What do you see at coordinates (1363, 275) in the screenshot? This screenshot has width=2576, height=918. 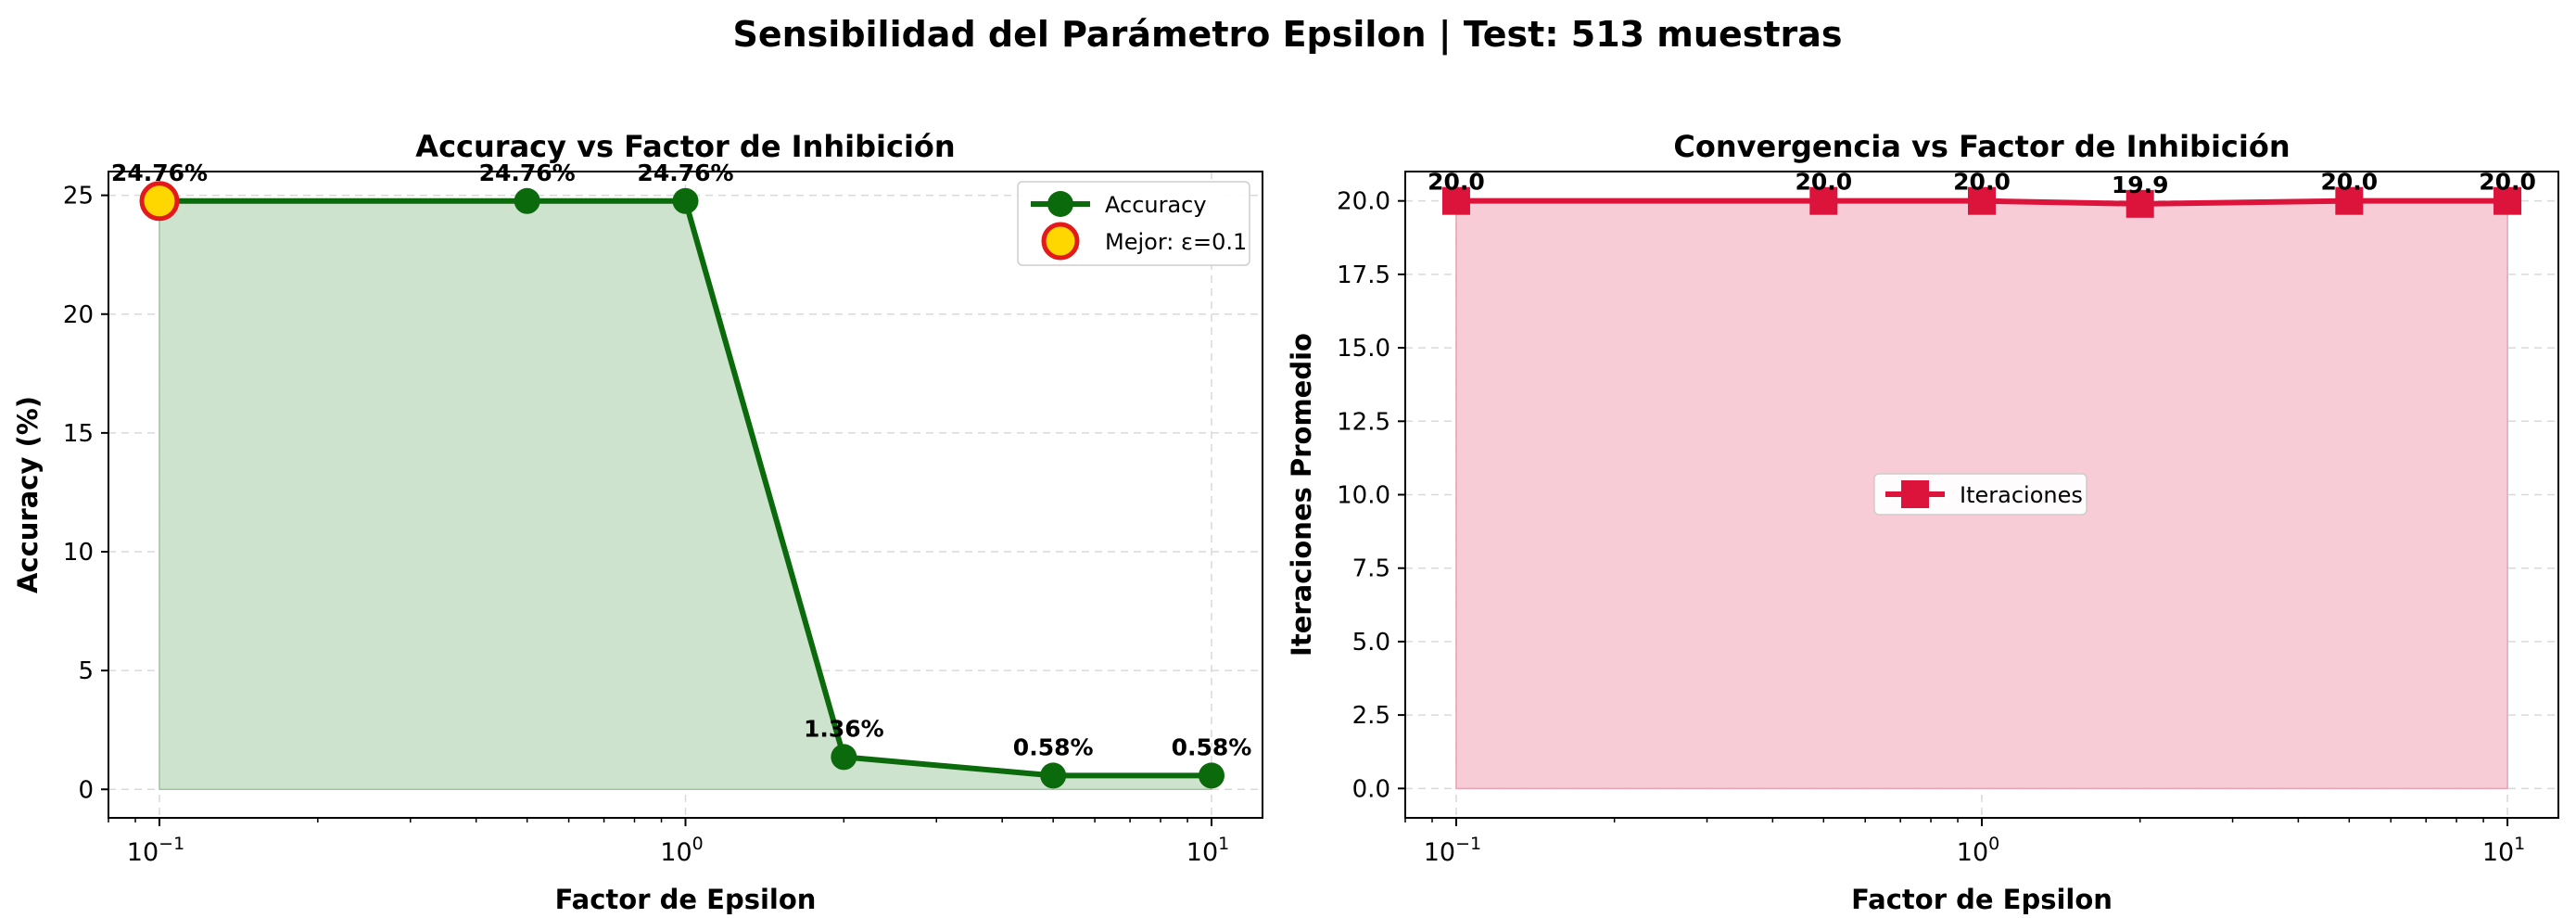 I see `y-tick-label: 17.5` at bounding box center [1363, 275].